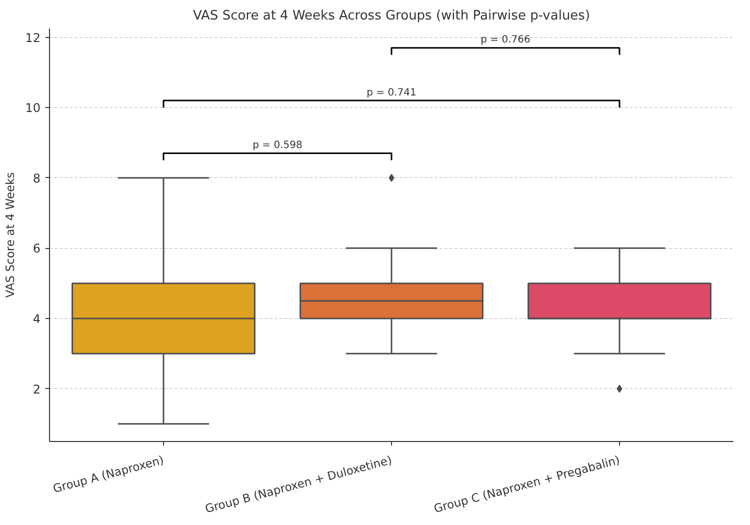 The image size is (750, 525). Describe the element at coordinates (33, 108) in the screenshot. I see `y-tick-label: 10` at that location.